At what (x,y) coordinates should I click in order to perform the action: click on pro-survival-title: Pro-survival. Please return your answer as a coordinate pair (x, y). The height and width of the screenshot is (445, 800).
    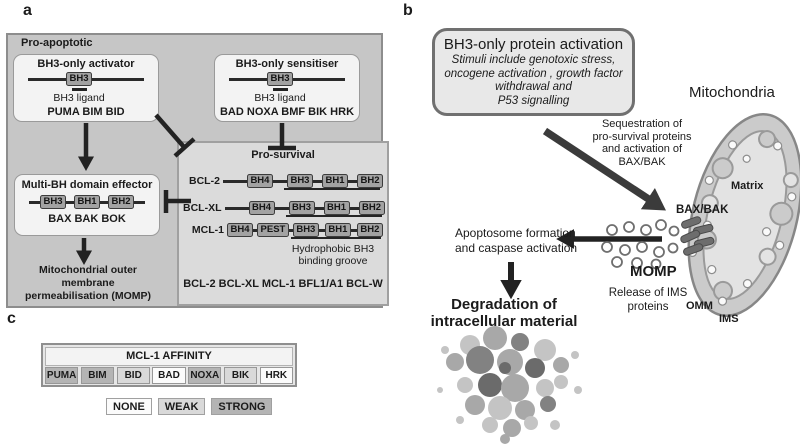
    Looking at the image, I should click on (283, 155).